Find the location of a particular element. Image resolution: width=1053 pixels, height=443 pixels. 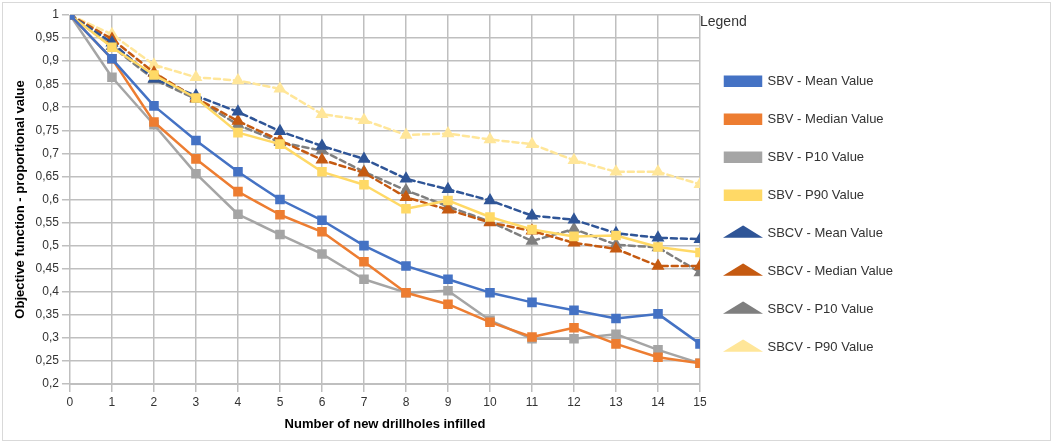

y-tick-label: 0,9 is located at coordinates (51, 60).